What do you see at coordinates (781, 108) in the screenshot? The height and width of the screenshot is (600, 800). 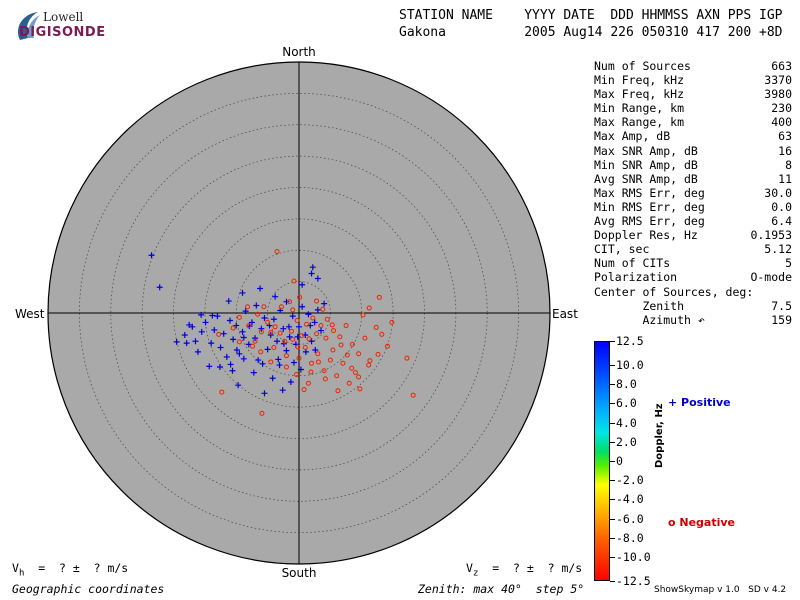 I see `stat-value: 230` at bounding box center [781, 108].